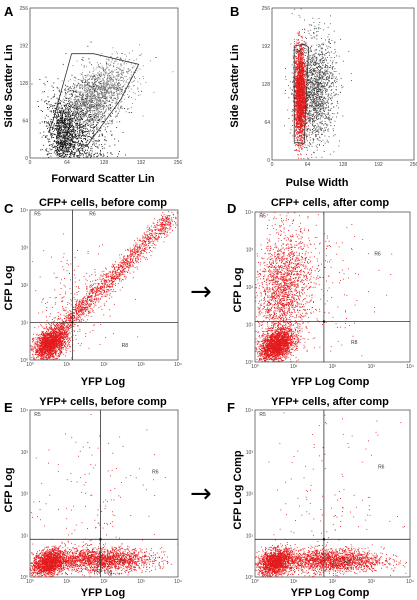 The width and height of the screenshot is (417, 600). I want to click on panel-letter-c: C, so click(9, 208).